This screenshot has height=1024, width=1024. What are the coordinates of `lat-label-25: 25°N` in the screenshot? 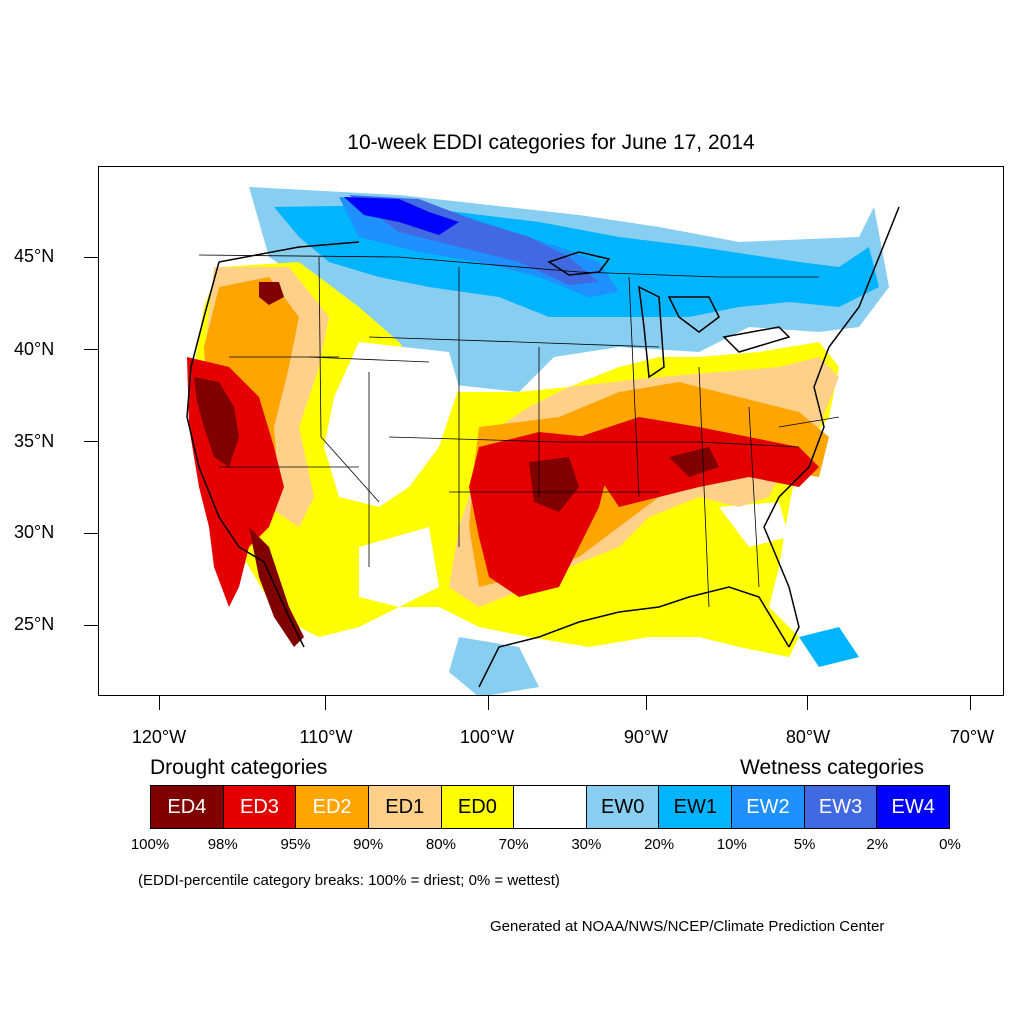 It's located at (34, 624).